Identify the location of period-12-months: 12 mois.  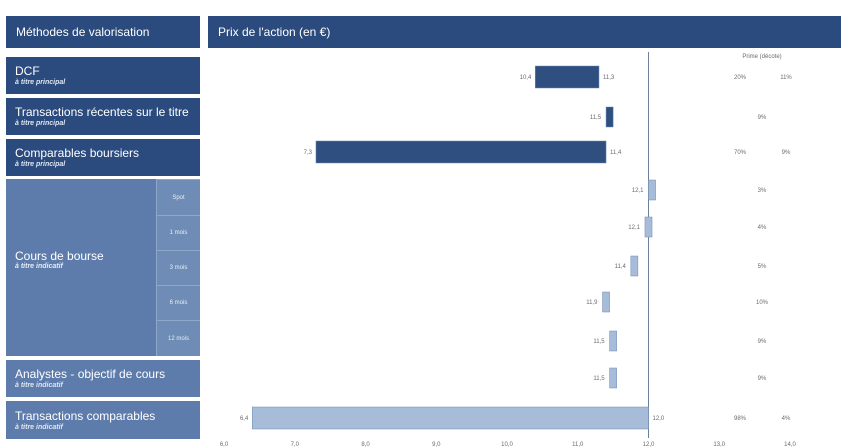
(178, 338).